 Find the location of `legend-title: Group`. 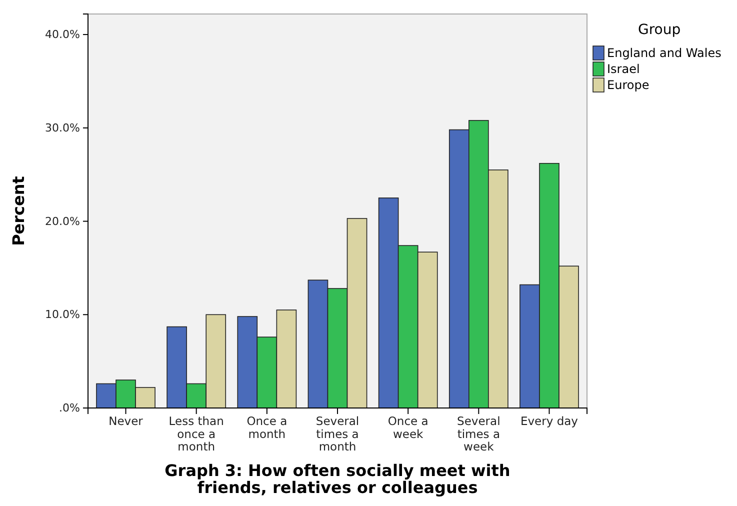

legend-title: Group is located at coordinates (659, 30).